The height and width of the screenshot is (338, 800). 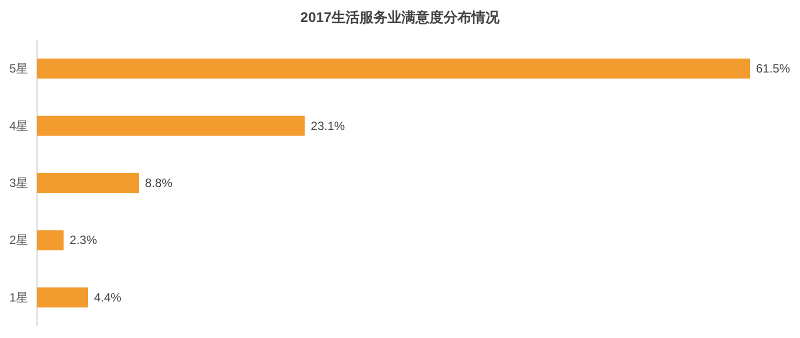 What do you see at coordinates (328, 125) in the screenshot?
I see `data-label: 23.1%` at bounding box center [328, 125].